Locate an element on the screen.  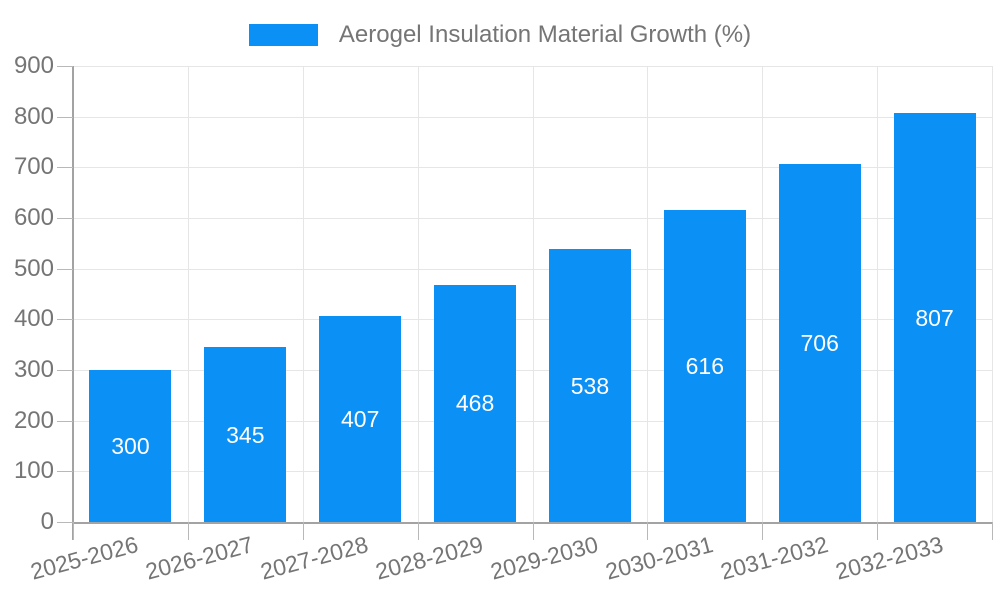
bar-value-label: 807 is located at coordinates (934, 317).